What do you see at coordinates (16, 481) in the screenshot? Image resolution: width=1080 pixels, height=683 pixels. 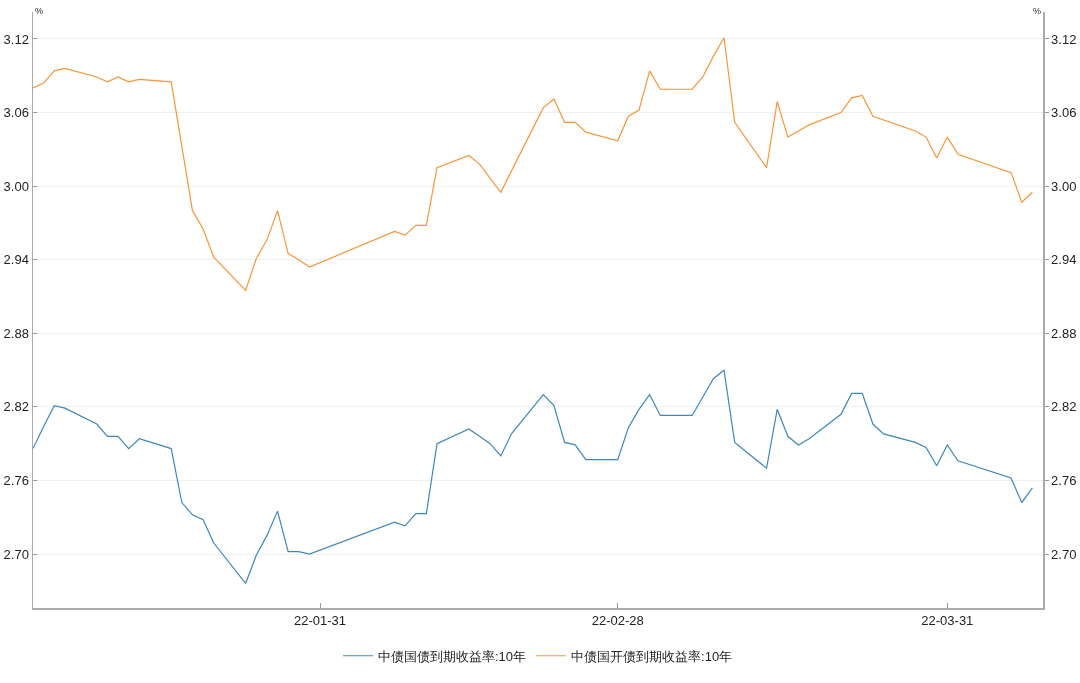 I see `y-tick-label: 2.76` at bounding box center [16, 481].